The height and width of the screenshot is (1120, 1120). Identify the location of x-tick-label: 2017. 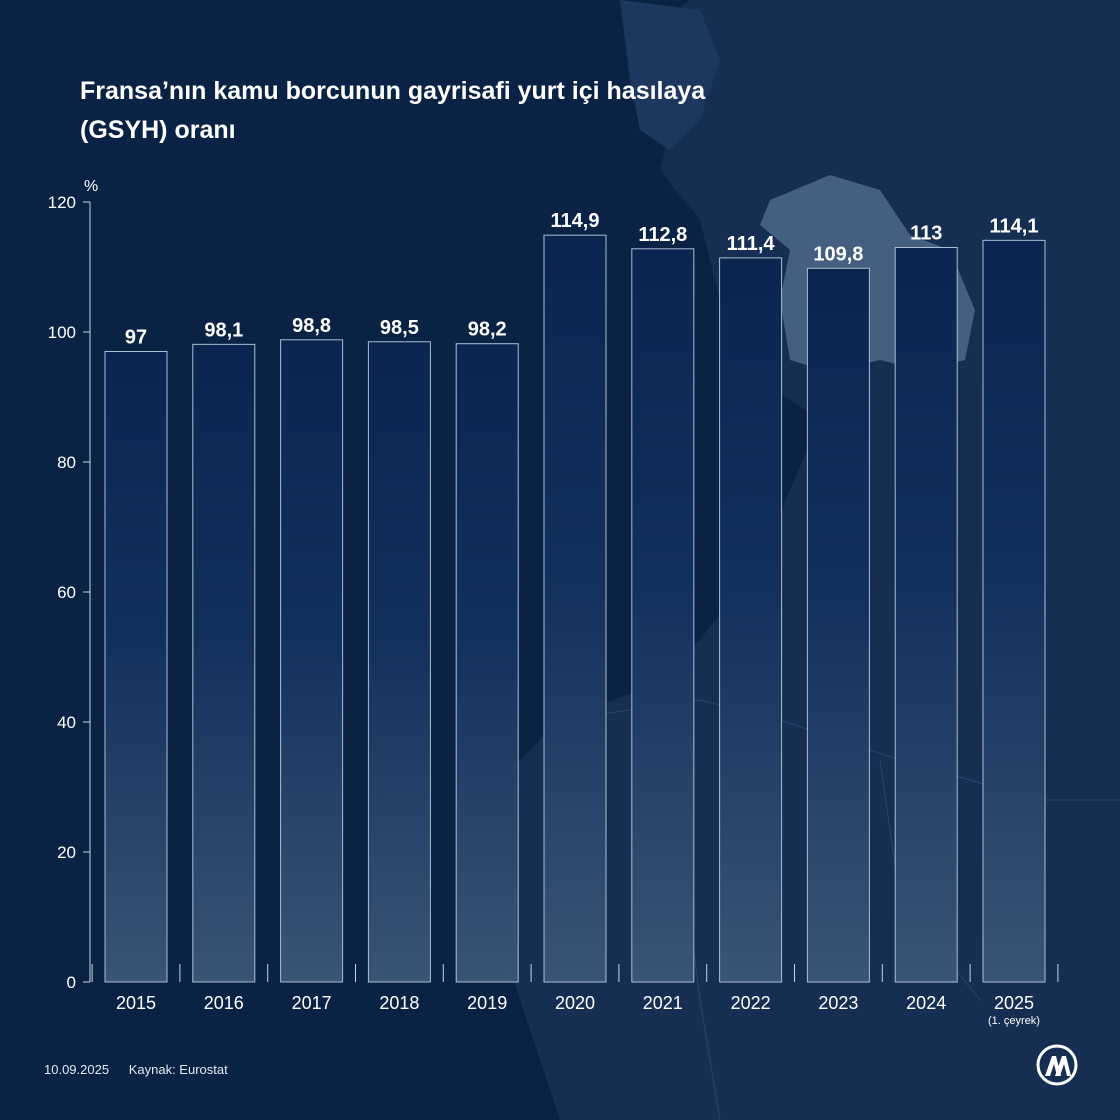
(312, 1003).